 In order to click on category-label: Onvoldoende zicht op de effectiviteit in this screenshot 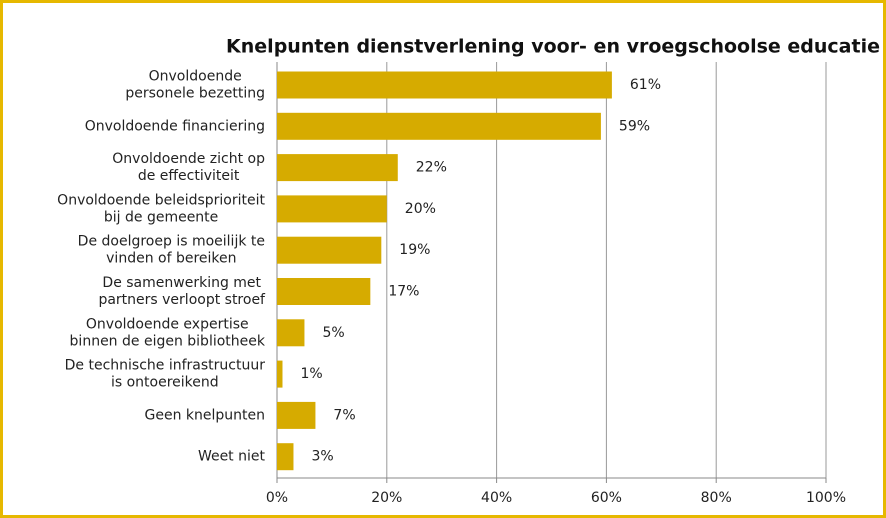, I will do `click(188, 167)`.